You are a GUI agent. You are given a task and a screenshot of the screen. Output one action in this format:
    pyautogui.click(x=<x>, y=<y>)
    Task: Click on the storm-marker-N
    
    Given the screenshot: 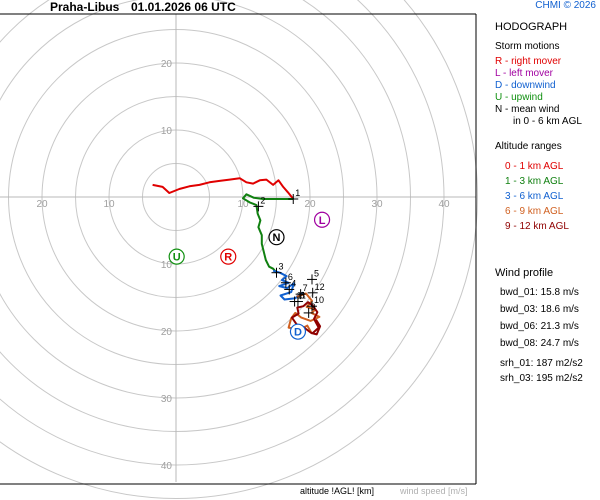 What is the action you would take?
    pyautogui.click(x=276, y=237)
    